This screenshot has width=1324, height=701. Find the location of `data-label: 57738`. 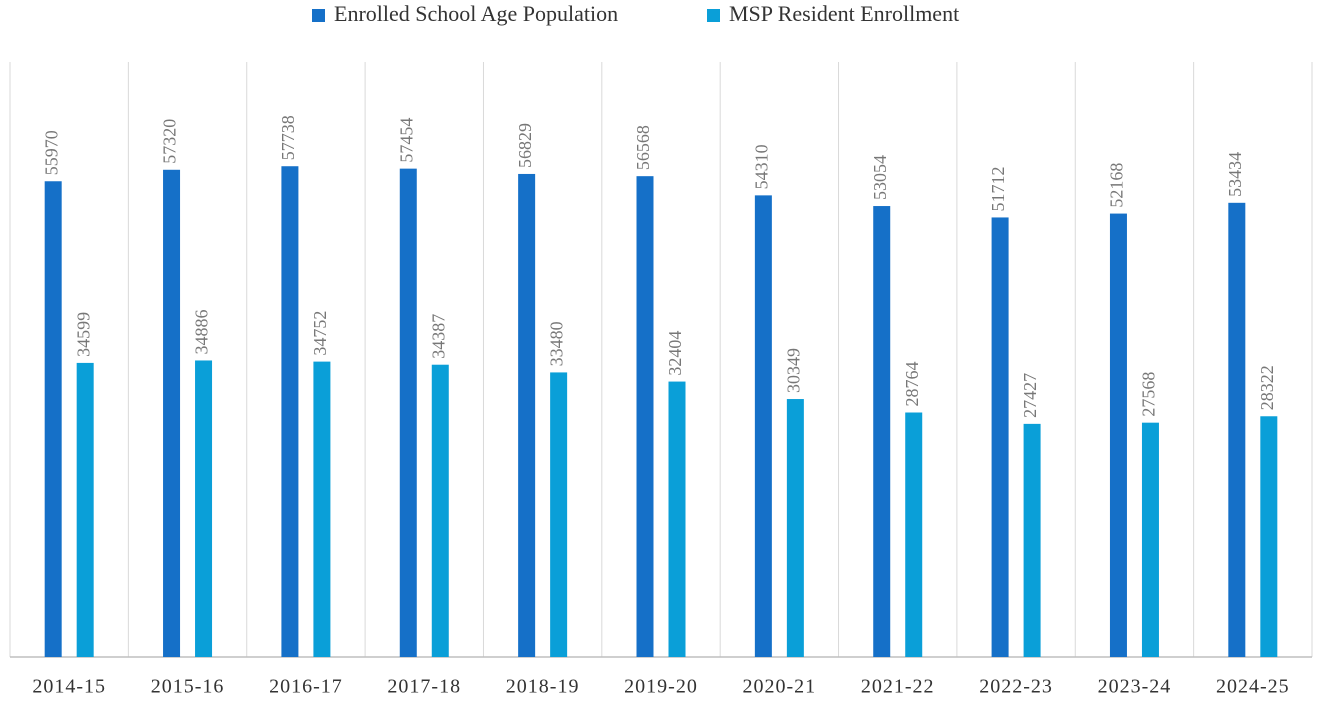

data-label: 57738 is located at coordinates (288, 137).